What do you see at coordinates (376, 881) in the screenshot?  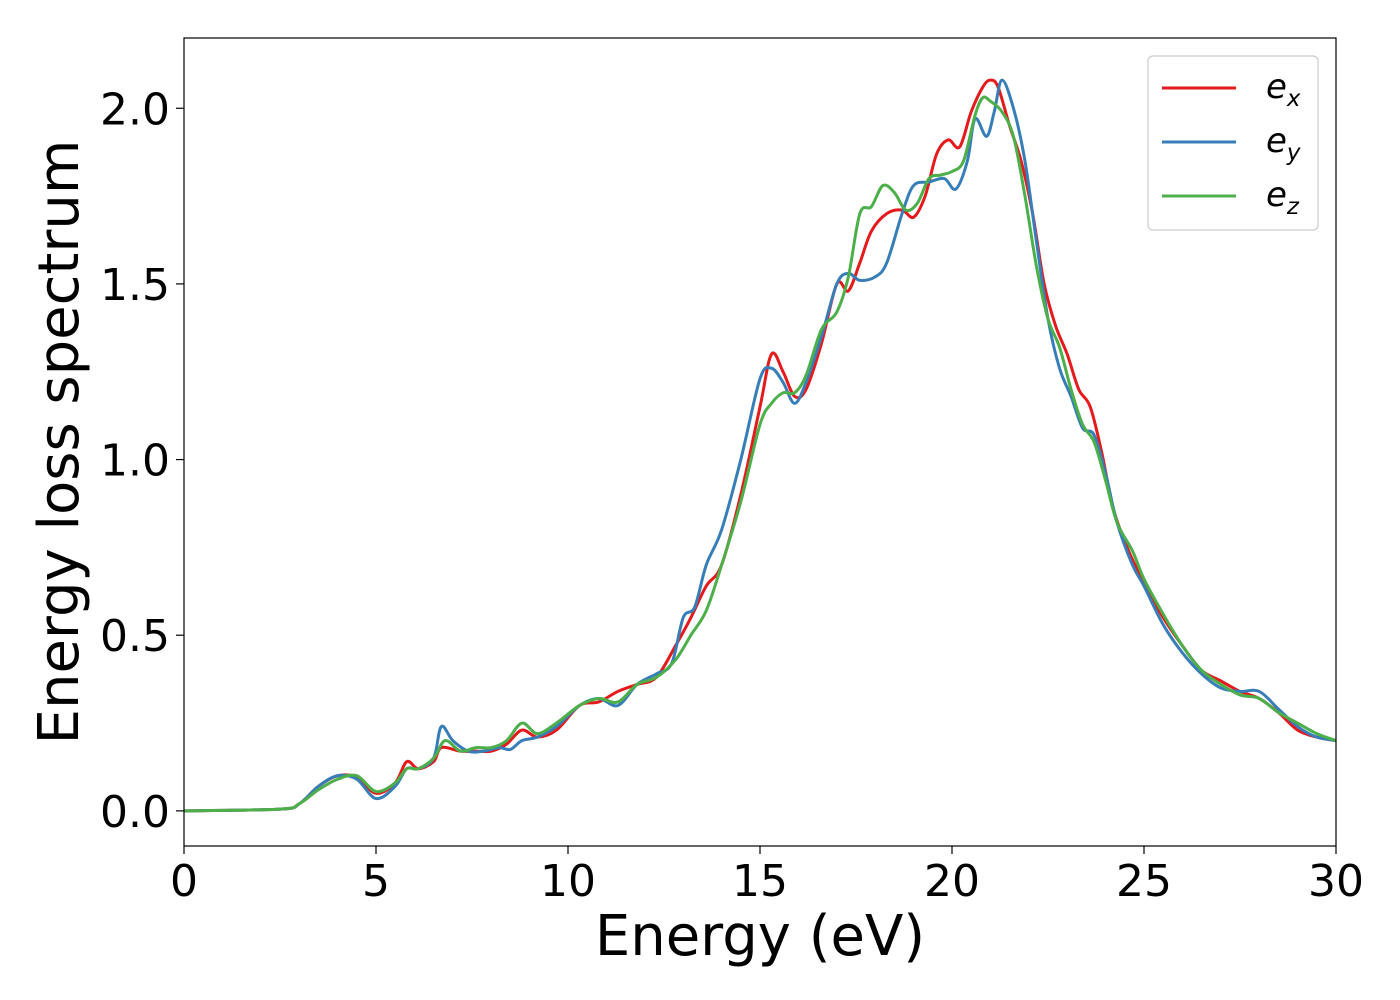 I see `x-tick-label: 5` at bounding box center [376, 881].